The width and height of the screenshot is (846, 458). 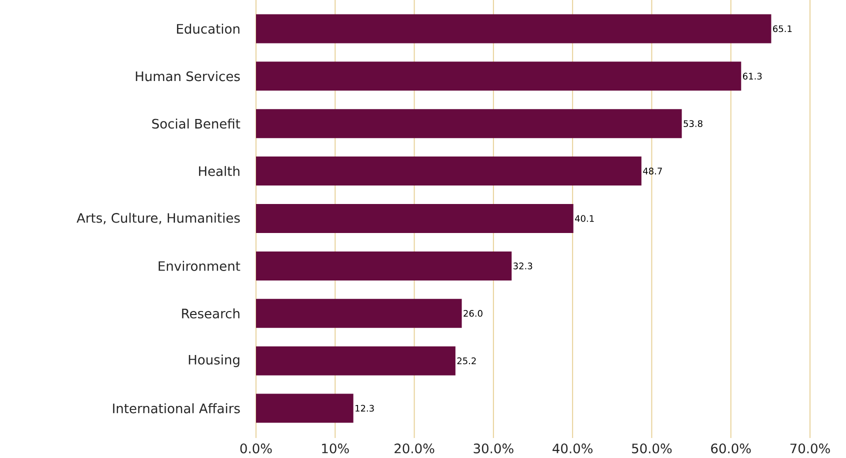 What do you see at coordinates (523, 266) in the screenshot?
I see `data-label: 32.3` at bounding box center [523, 266].